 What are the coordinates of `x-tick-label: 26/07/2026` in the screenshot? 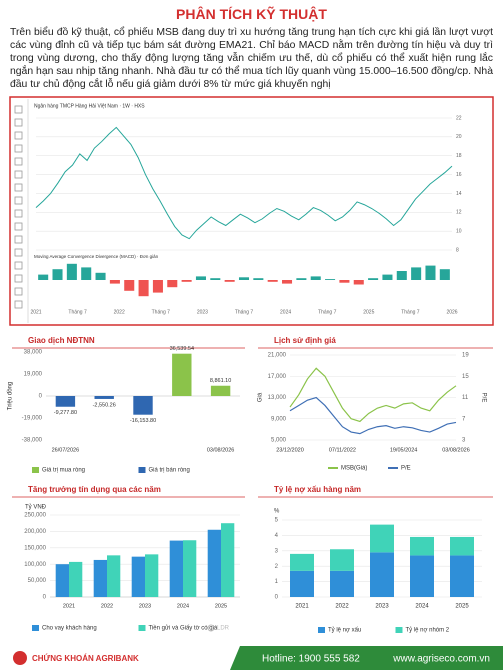 It's located at (66, 450).